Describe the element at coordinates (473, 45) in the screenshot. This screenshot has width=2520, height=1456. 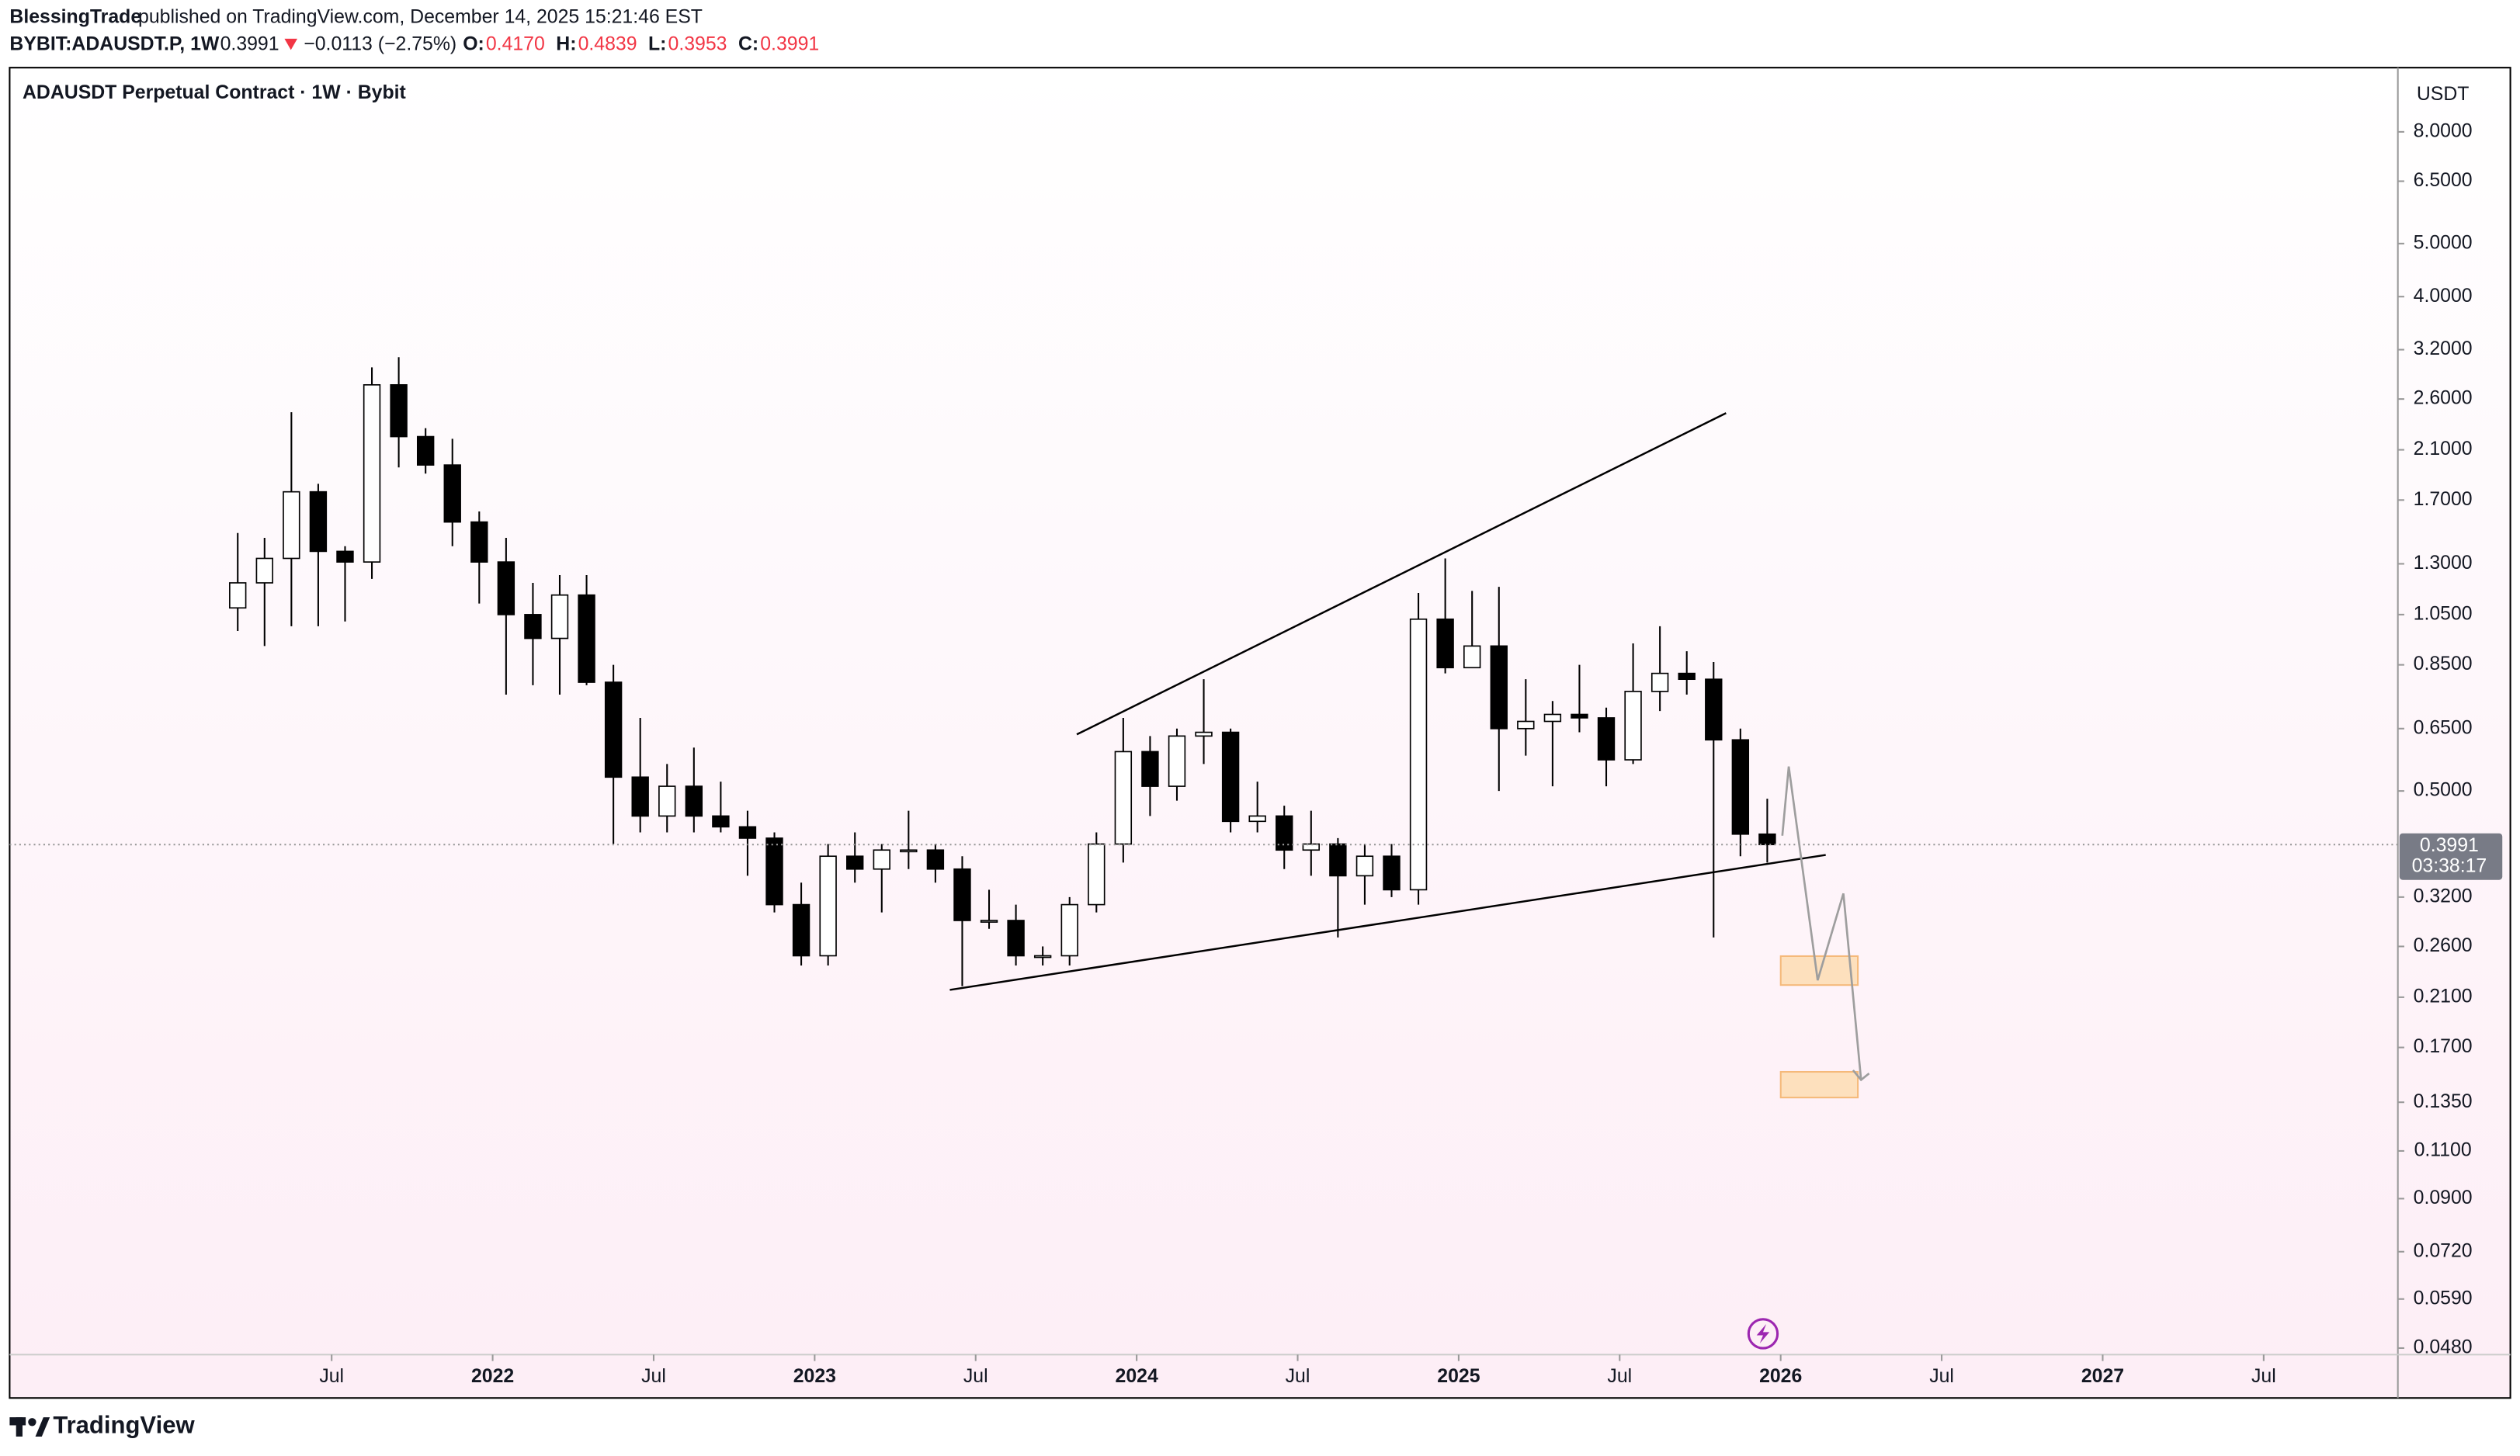
I see `ohlc-label: O:` at that location.